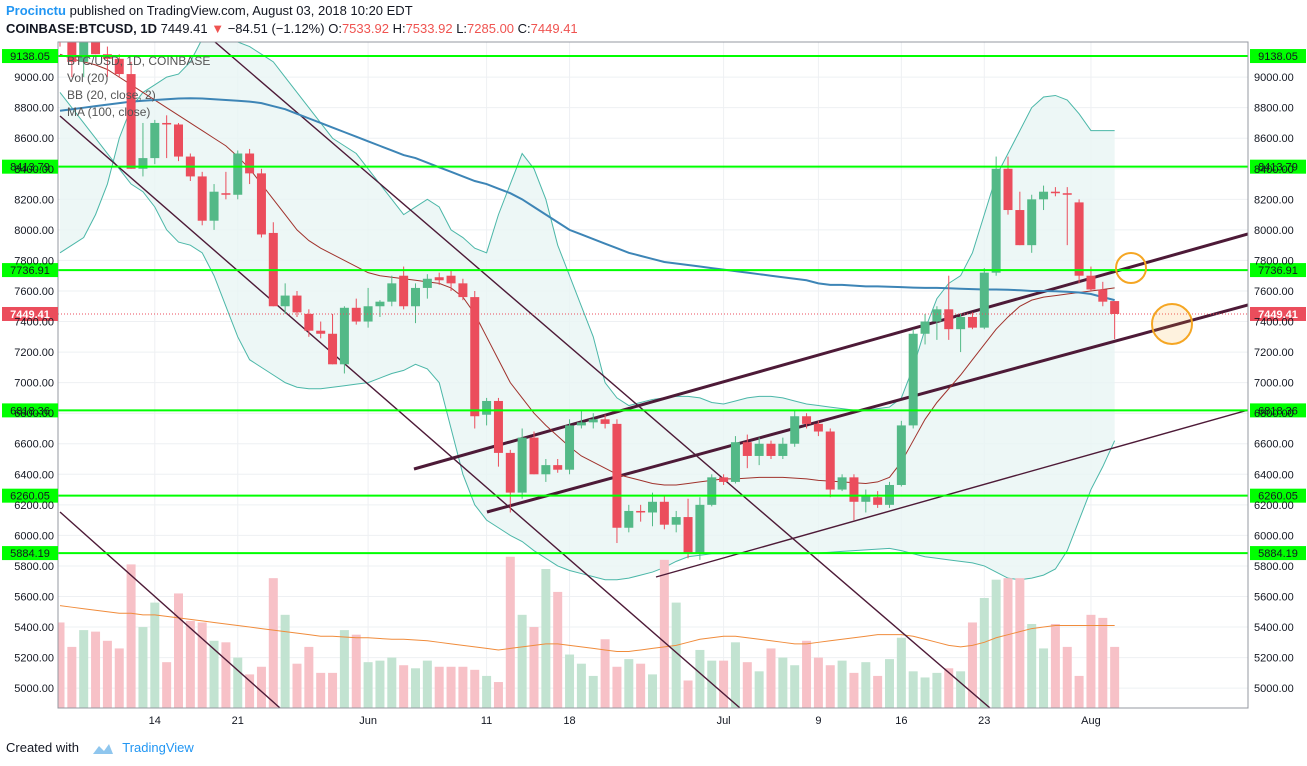 This screenshot has width=1307, height=766. I want to click on y-tick-label-right: 5800.00, so click(1274, 567).